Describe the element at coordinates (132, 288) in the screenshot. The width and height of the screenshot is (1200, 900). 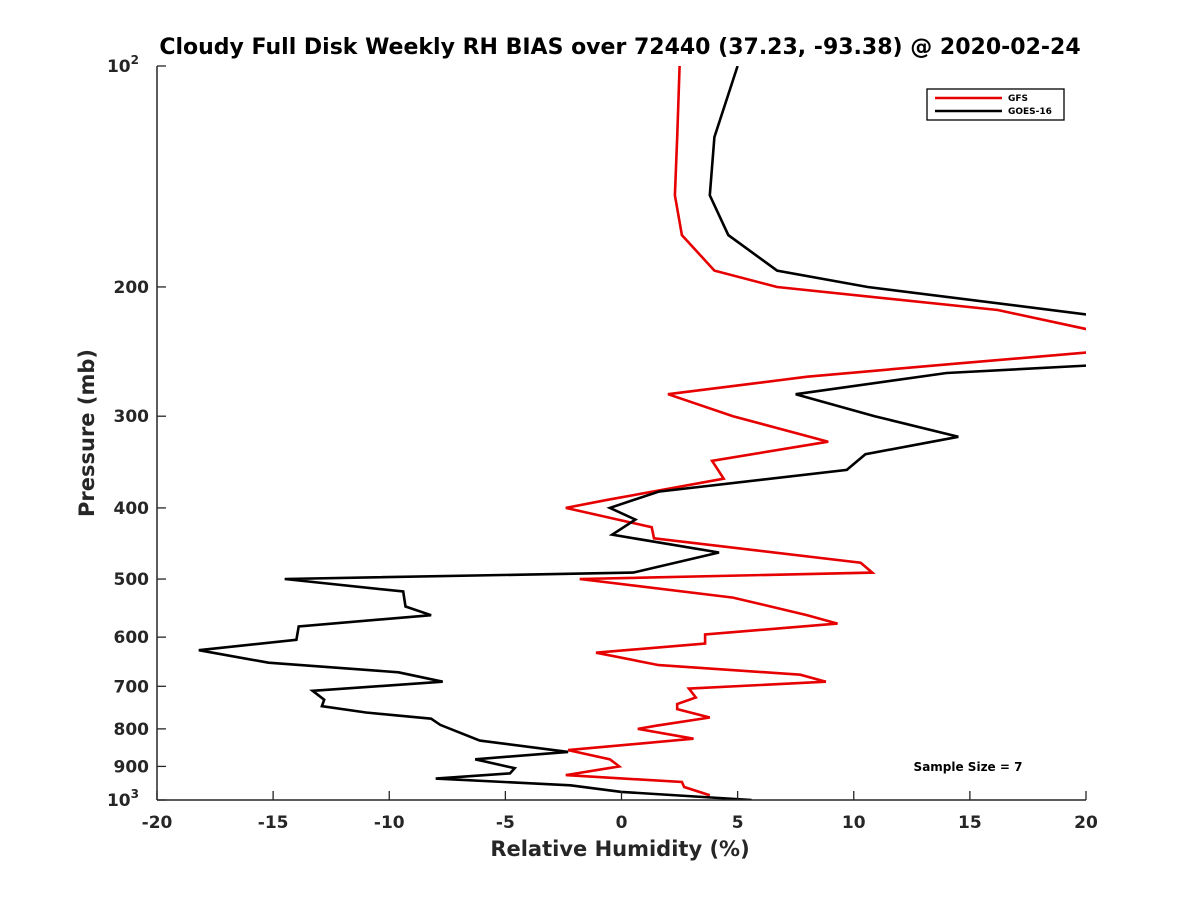
I see `y-tick-label: 200` at that location.